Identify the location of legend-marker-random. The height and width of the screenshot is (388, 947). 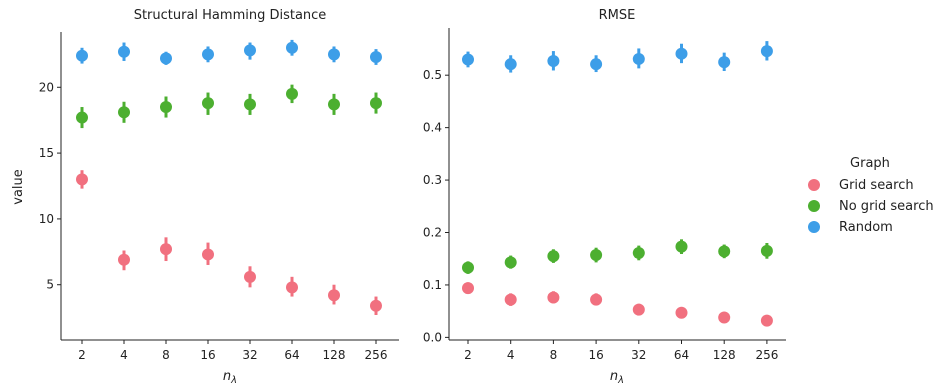
(814, 227).